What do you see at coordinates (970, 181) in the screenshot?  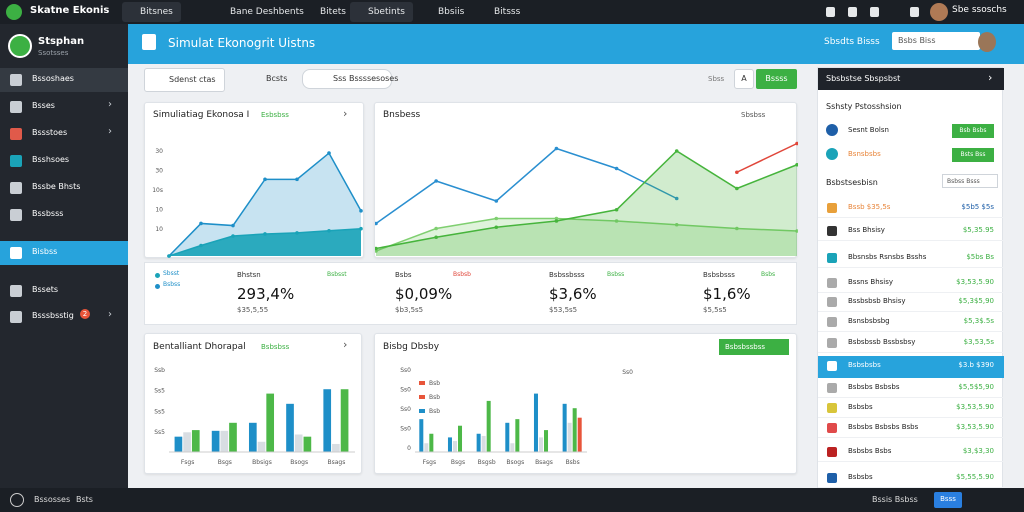 I see `select: Bsbss Bsss` at bounding box center [970, 181].